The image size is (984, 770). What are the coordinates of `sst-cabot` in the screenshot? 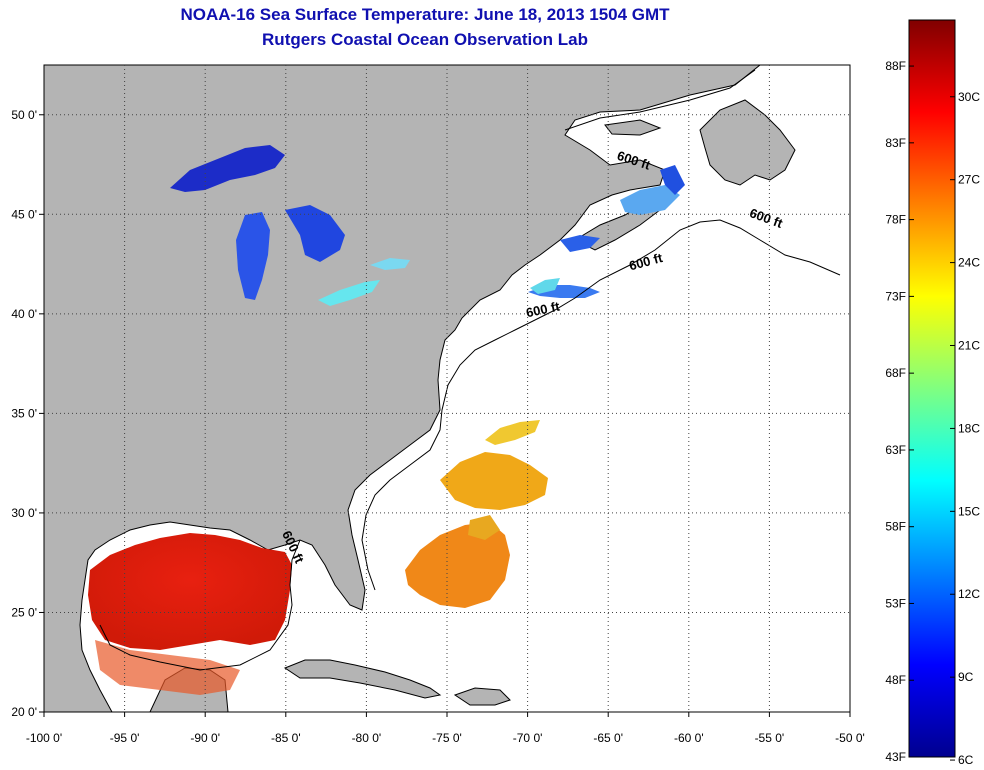 It's located at (672, 180).